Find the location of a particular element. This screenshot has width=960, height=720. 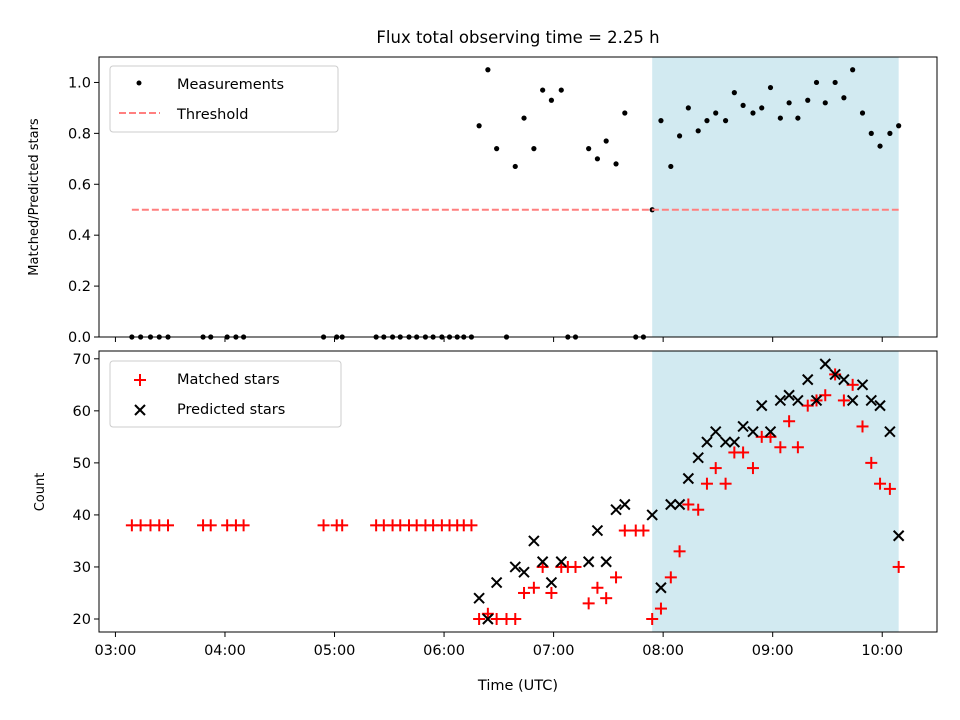

bottom-y-tick-label: 40 is located at coordinates (82, 516).